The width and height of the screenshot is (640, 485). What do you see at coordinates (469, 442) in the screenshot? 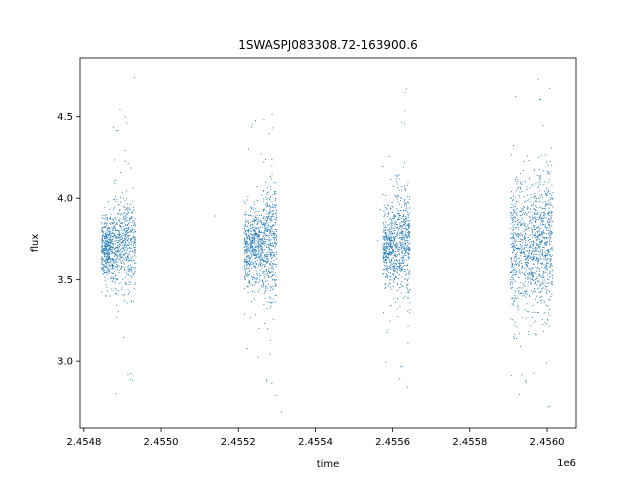
I see `x-tick-label: 2.4558` at bounding box center [469, 442].